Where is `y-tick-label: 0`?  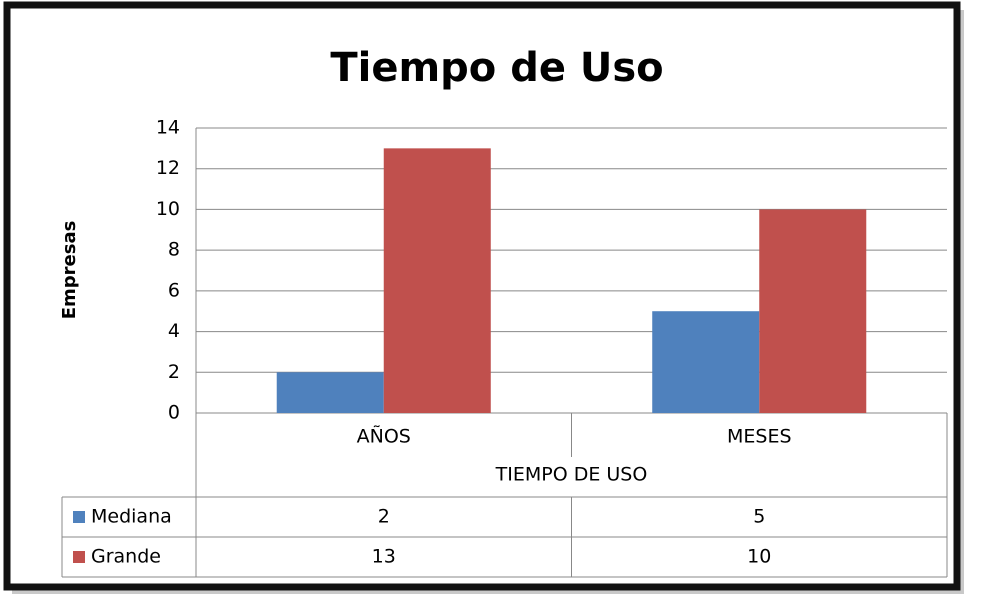
y-tick-label: 0 is located at coordinates (174, 413).